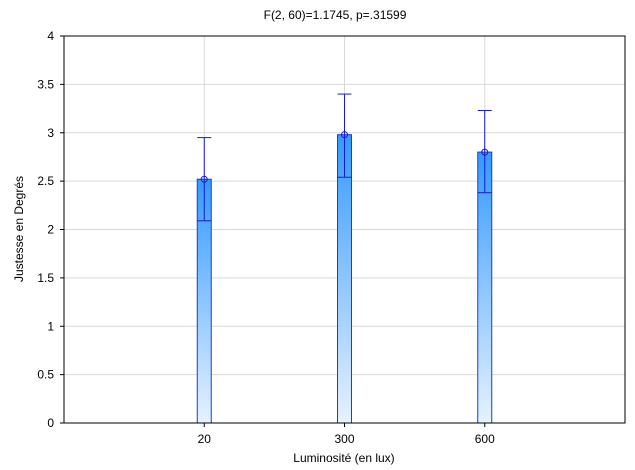 Image resolution: width=635 pixels, height=470 pixels. I want to click on x-tick-label: 300, so click(344, 439).